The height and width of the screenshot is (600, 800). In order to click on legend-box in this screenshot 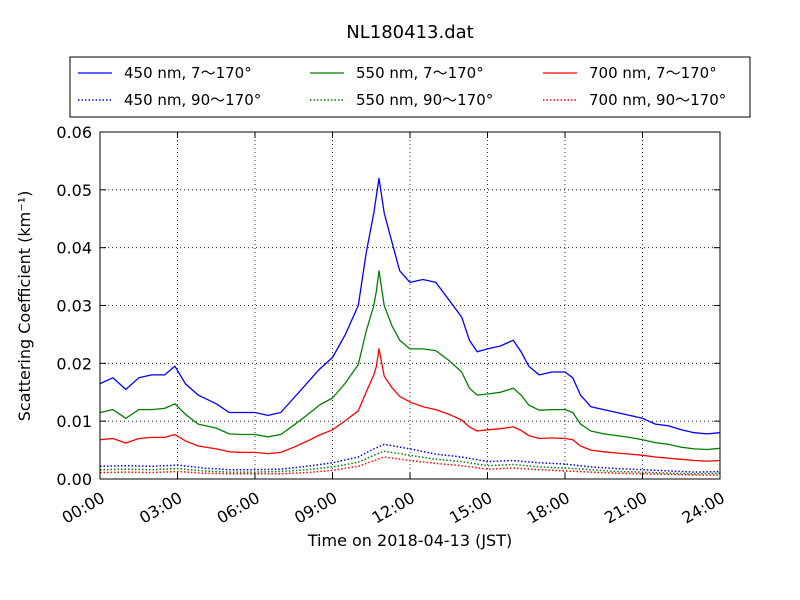, I will do `click(410, 87)`.